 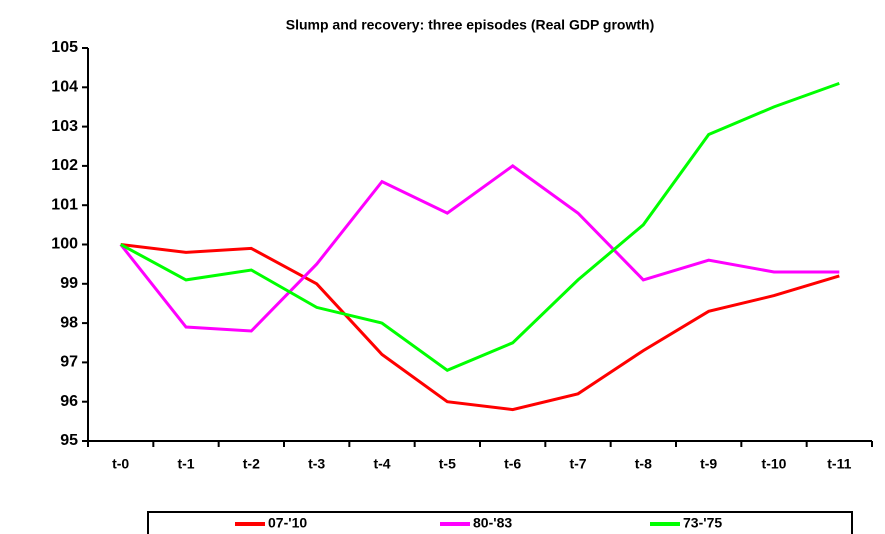 What do you see at coordinates (316, 464) in the screenshot?
I see `x-tick-label: t-3` at bounding box center [316, 464].